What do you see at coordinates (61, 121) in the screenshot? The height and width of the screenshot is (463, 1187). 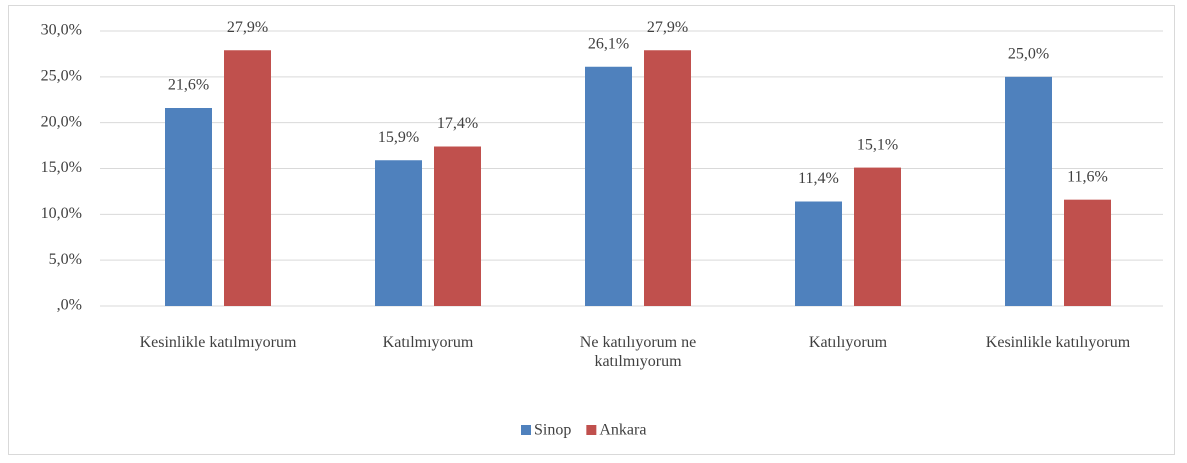 I see `y-tick-label: 20,0%` at bounding box center [61, 121].